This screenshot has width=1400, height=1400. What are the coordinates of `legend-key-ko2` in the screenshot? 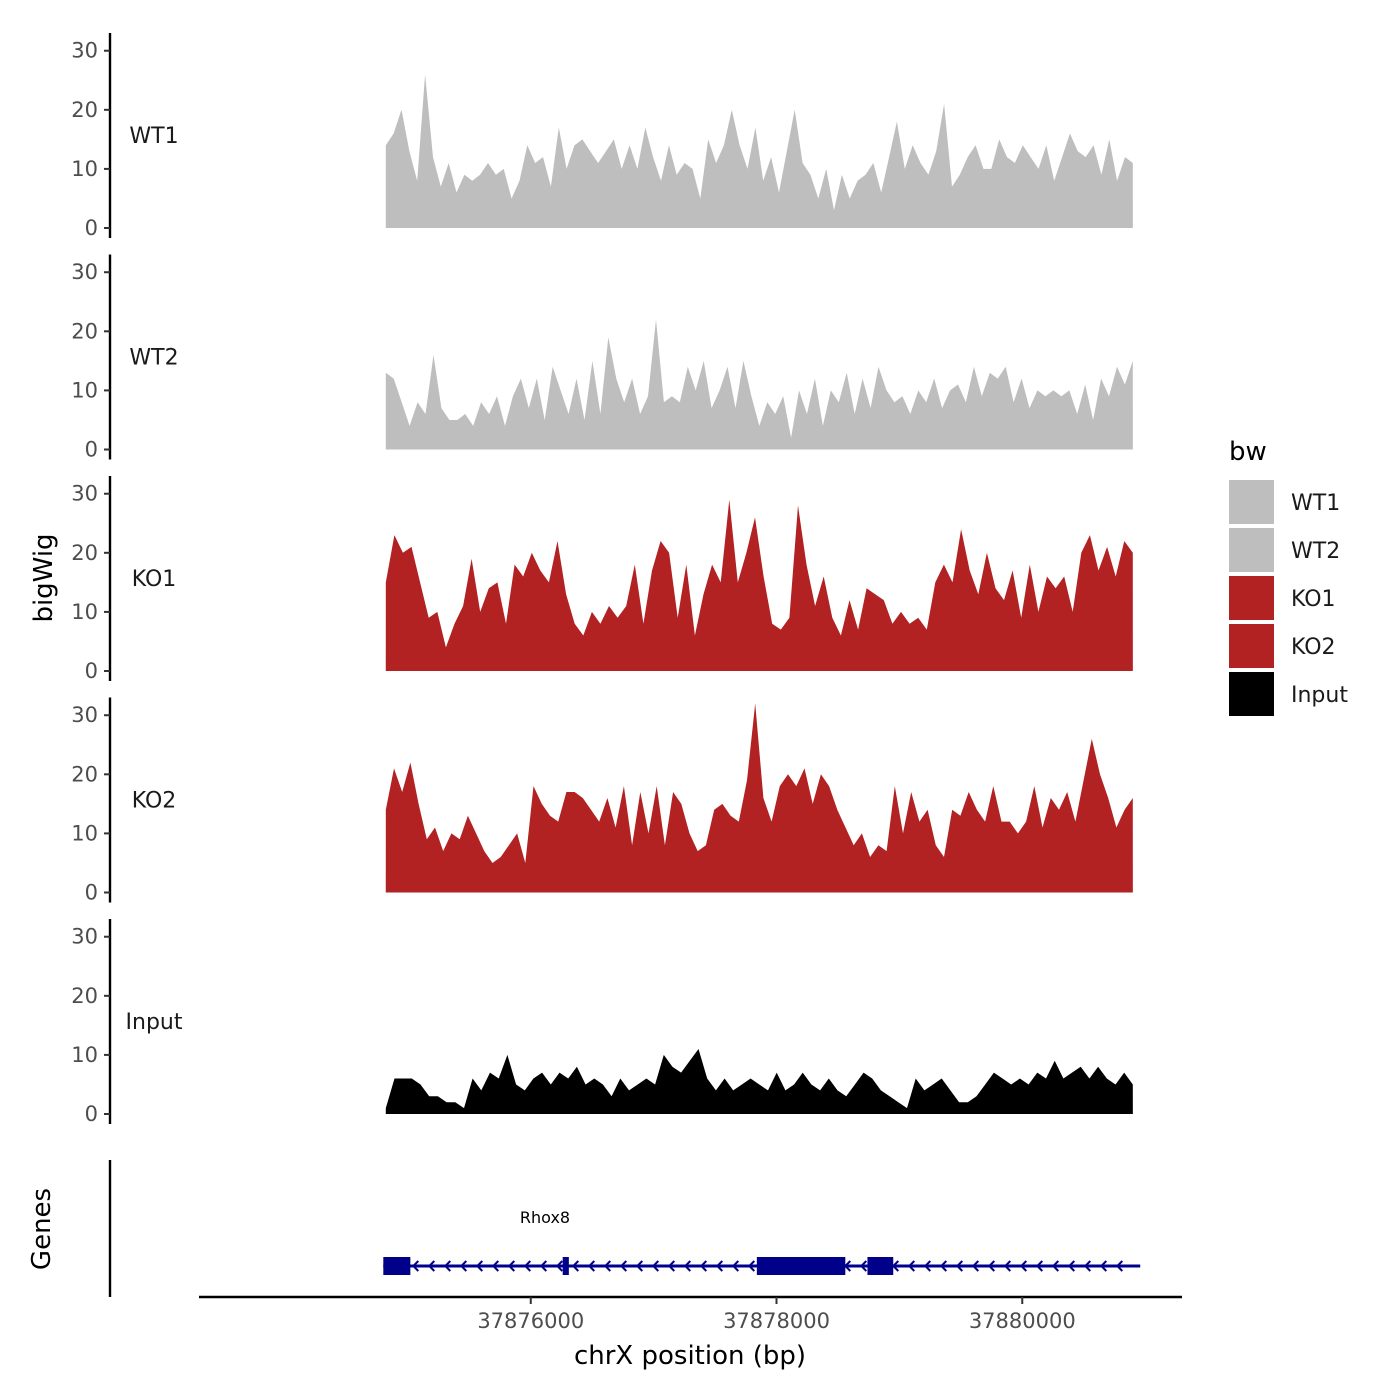 It's located at (1251, 646).